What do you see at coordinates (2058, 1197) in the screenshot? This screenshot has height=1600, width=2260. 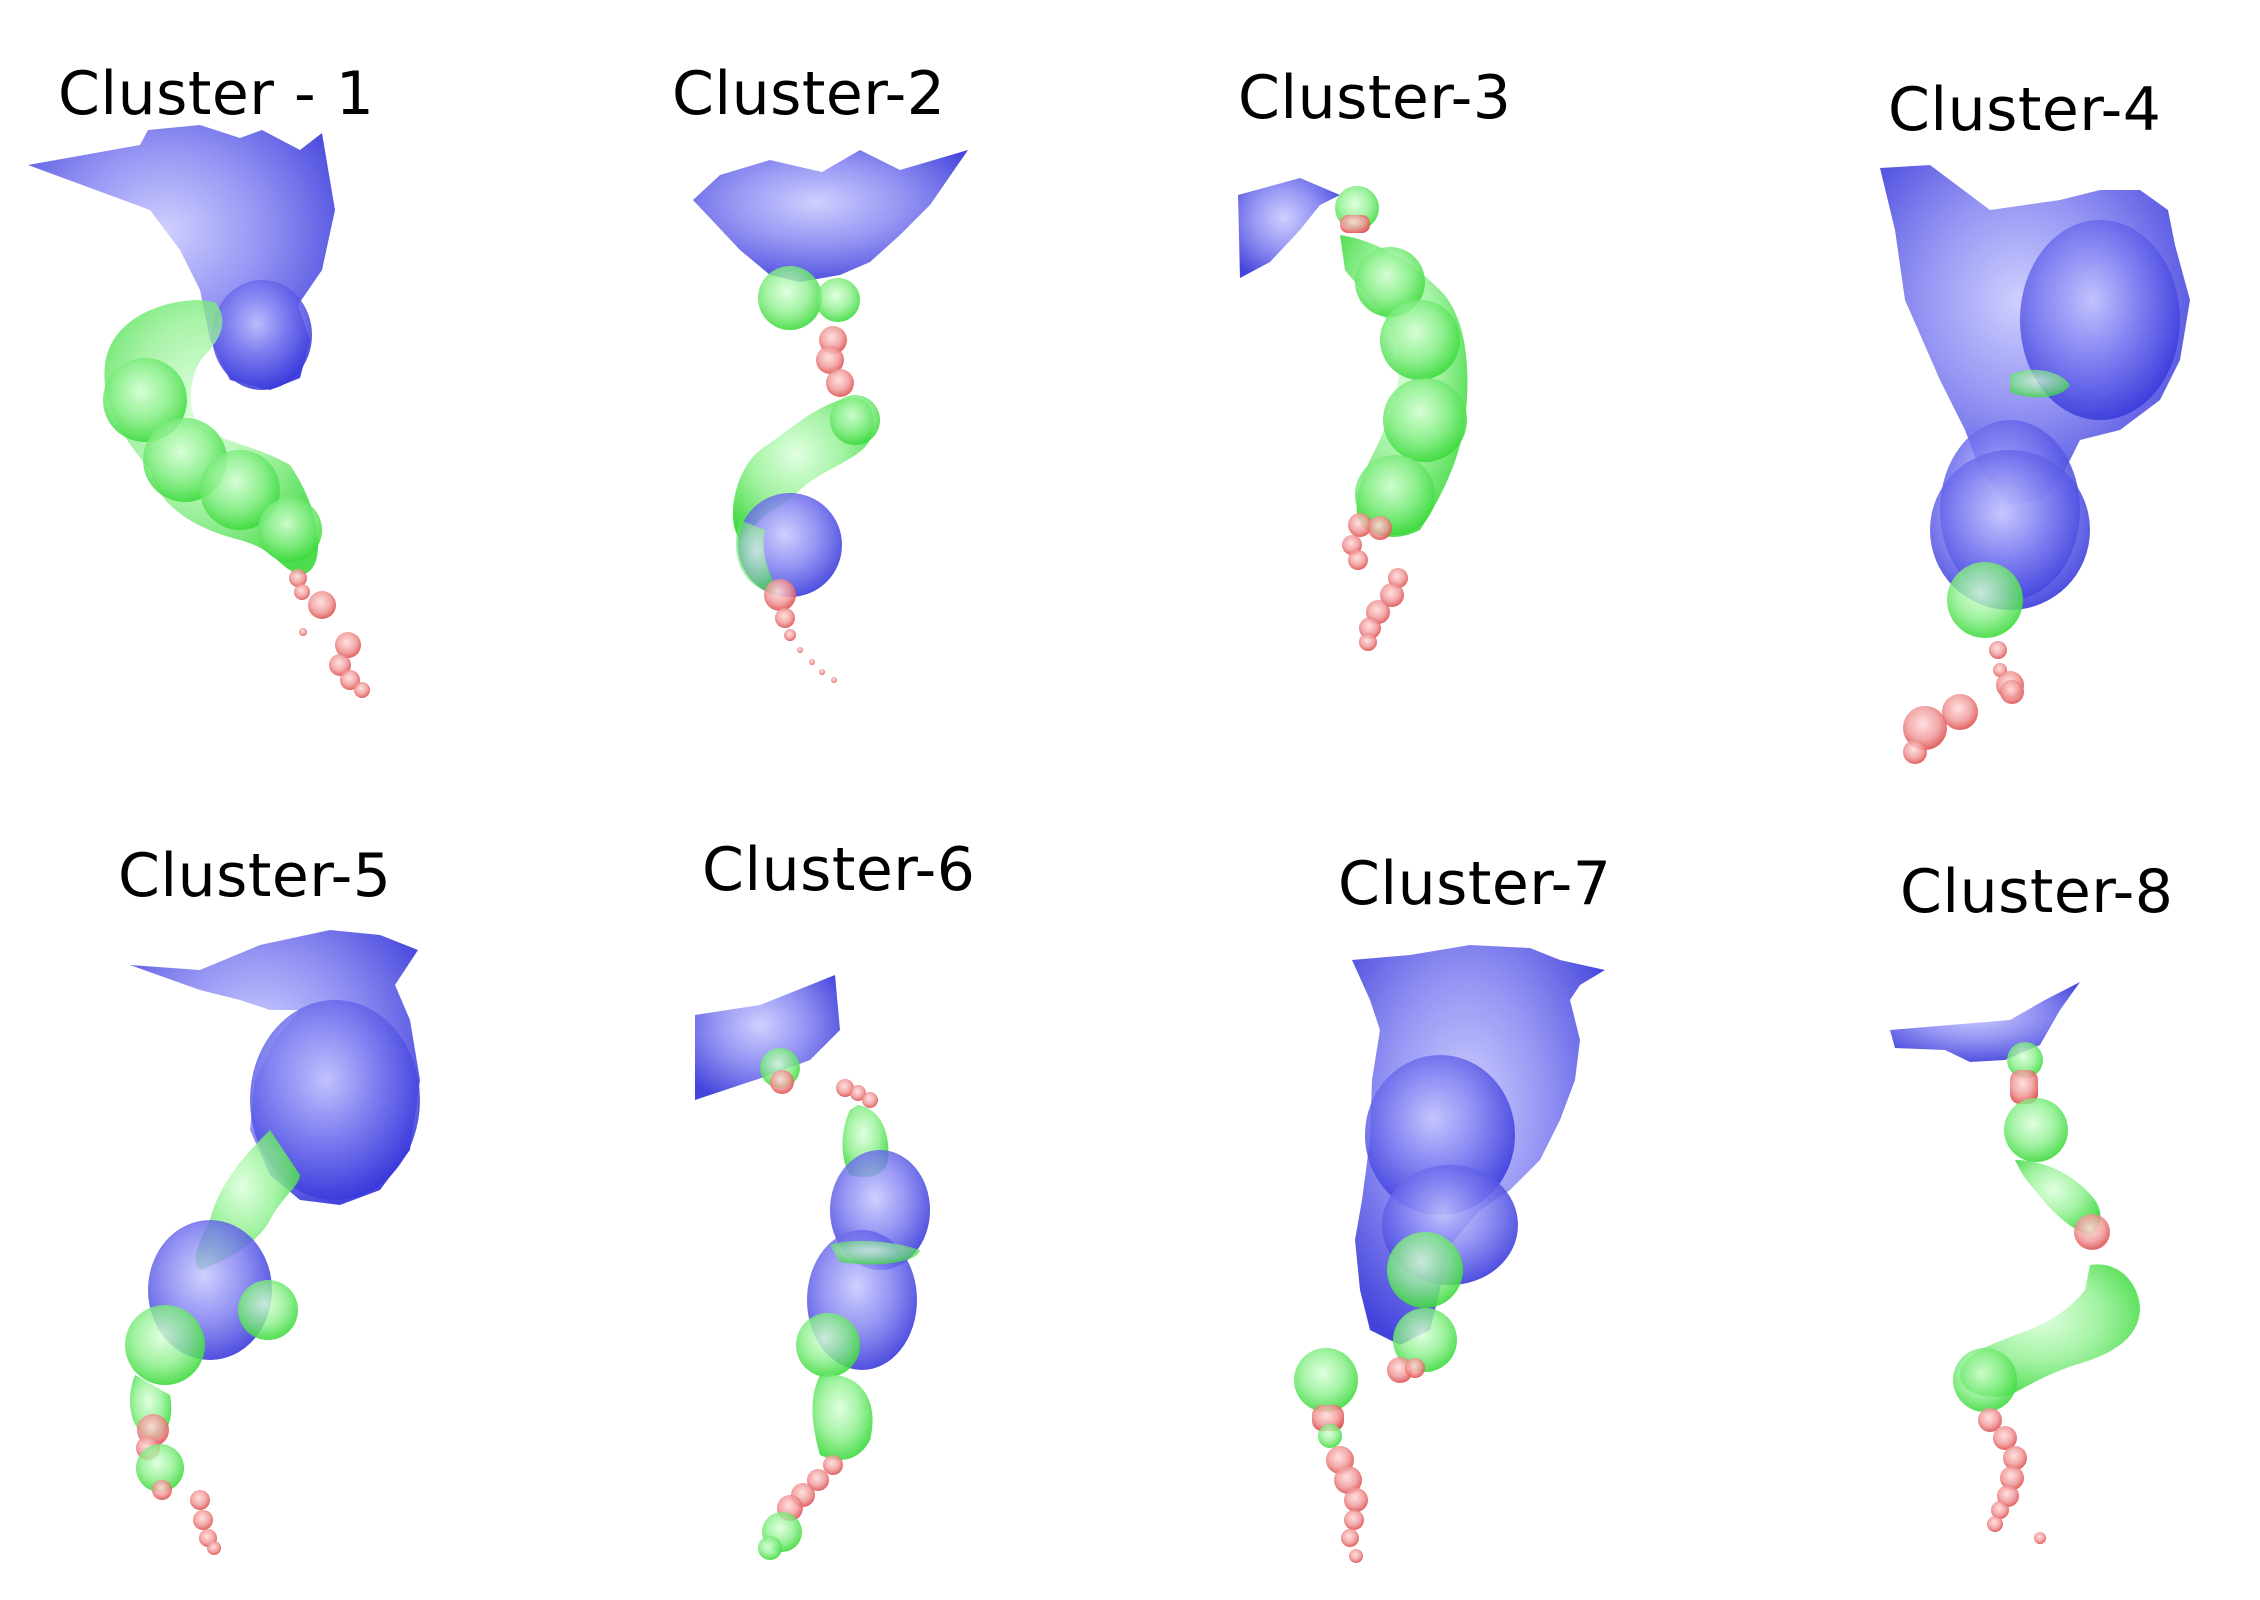 I see `cluster-8-green-body` at bounding box center [2058, 1197].